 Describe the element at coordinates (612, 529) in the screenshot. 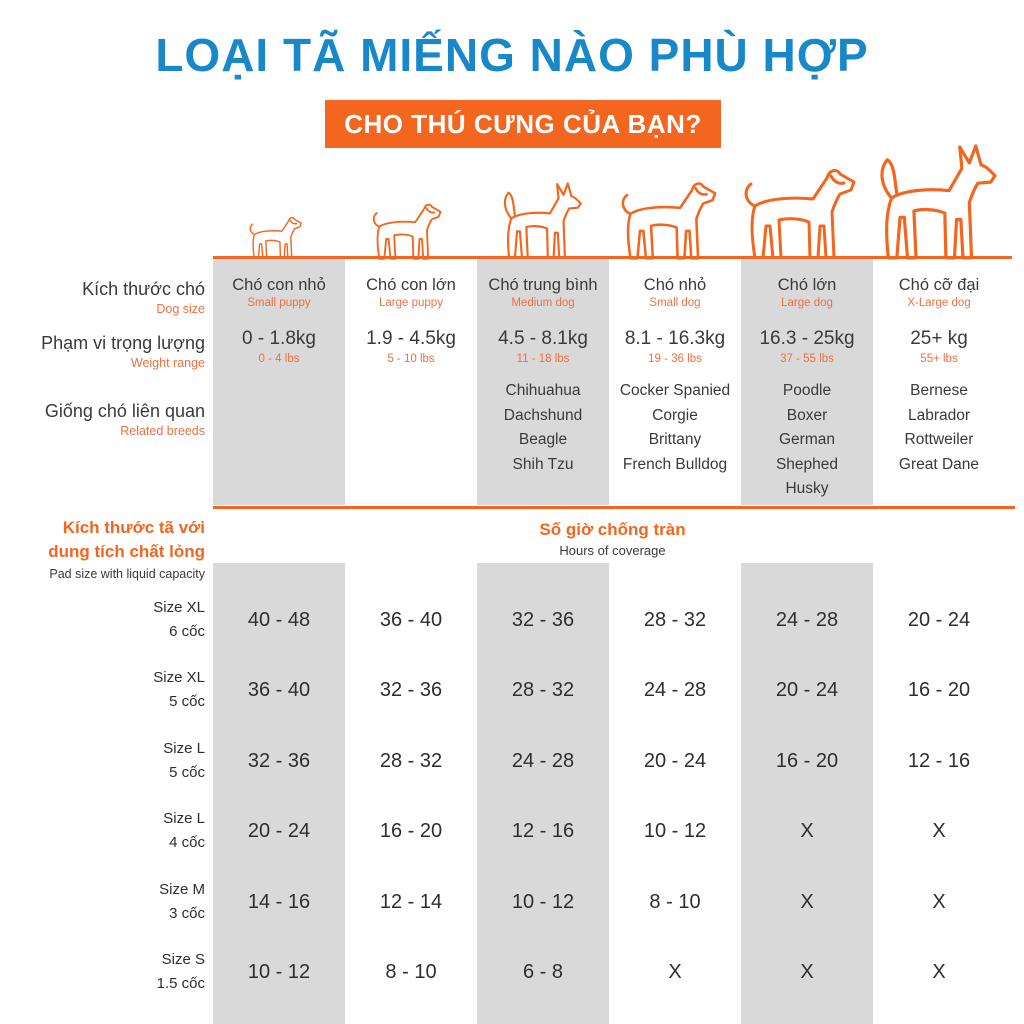

I see `hours-heading-vi: Số giờ chống tràn` at that location.